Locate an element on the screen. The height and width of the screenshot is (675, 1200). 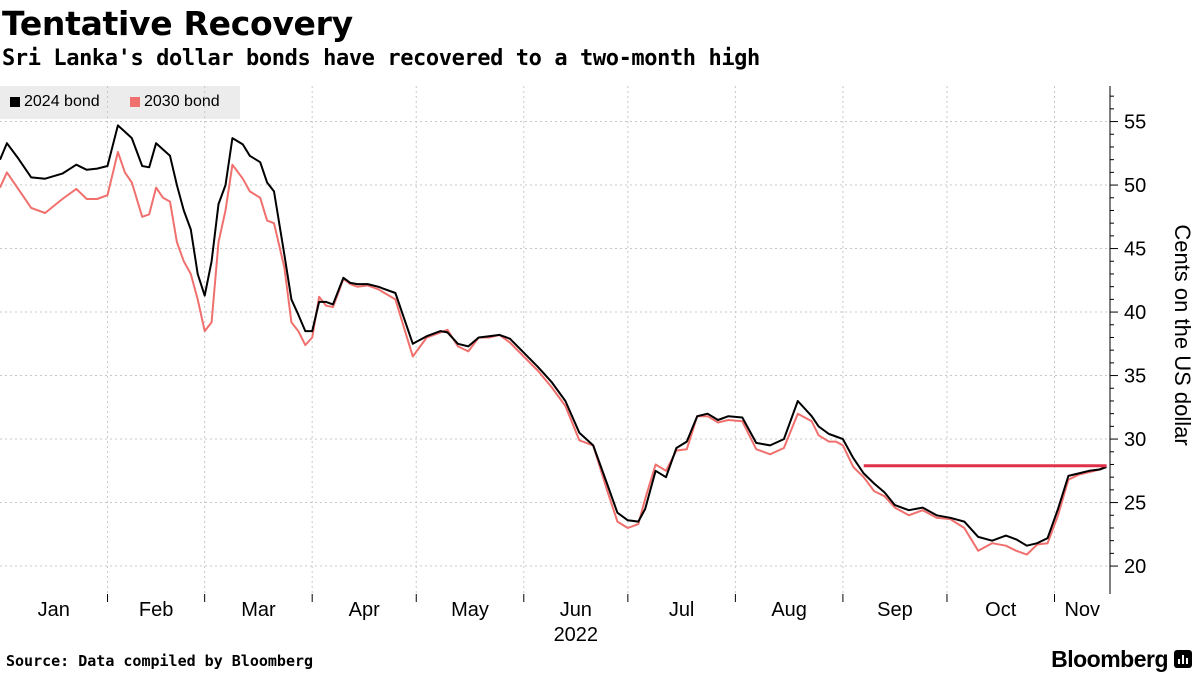
x-tick-label: May is located at coordinates (470, 610).